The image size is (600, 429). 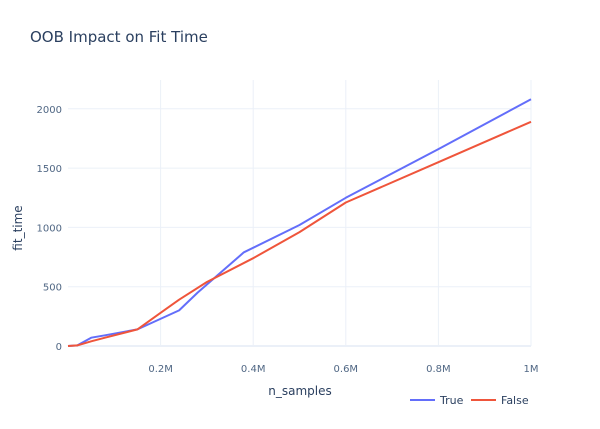 I want to click on legend: True False, so click(x=469, y=400).